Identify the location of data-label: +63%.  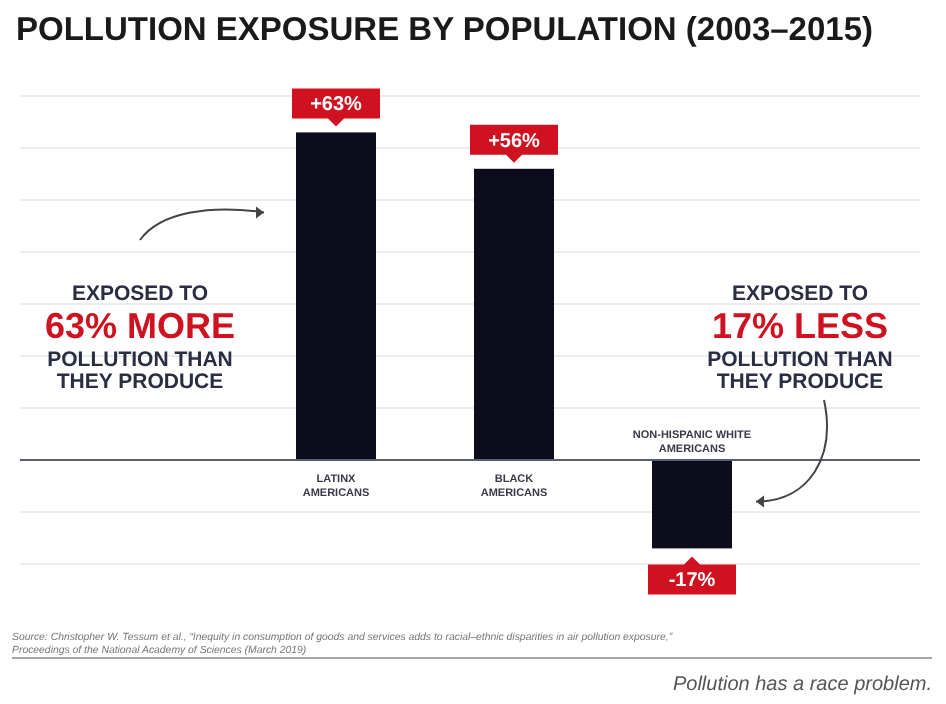
(336, 105).